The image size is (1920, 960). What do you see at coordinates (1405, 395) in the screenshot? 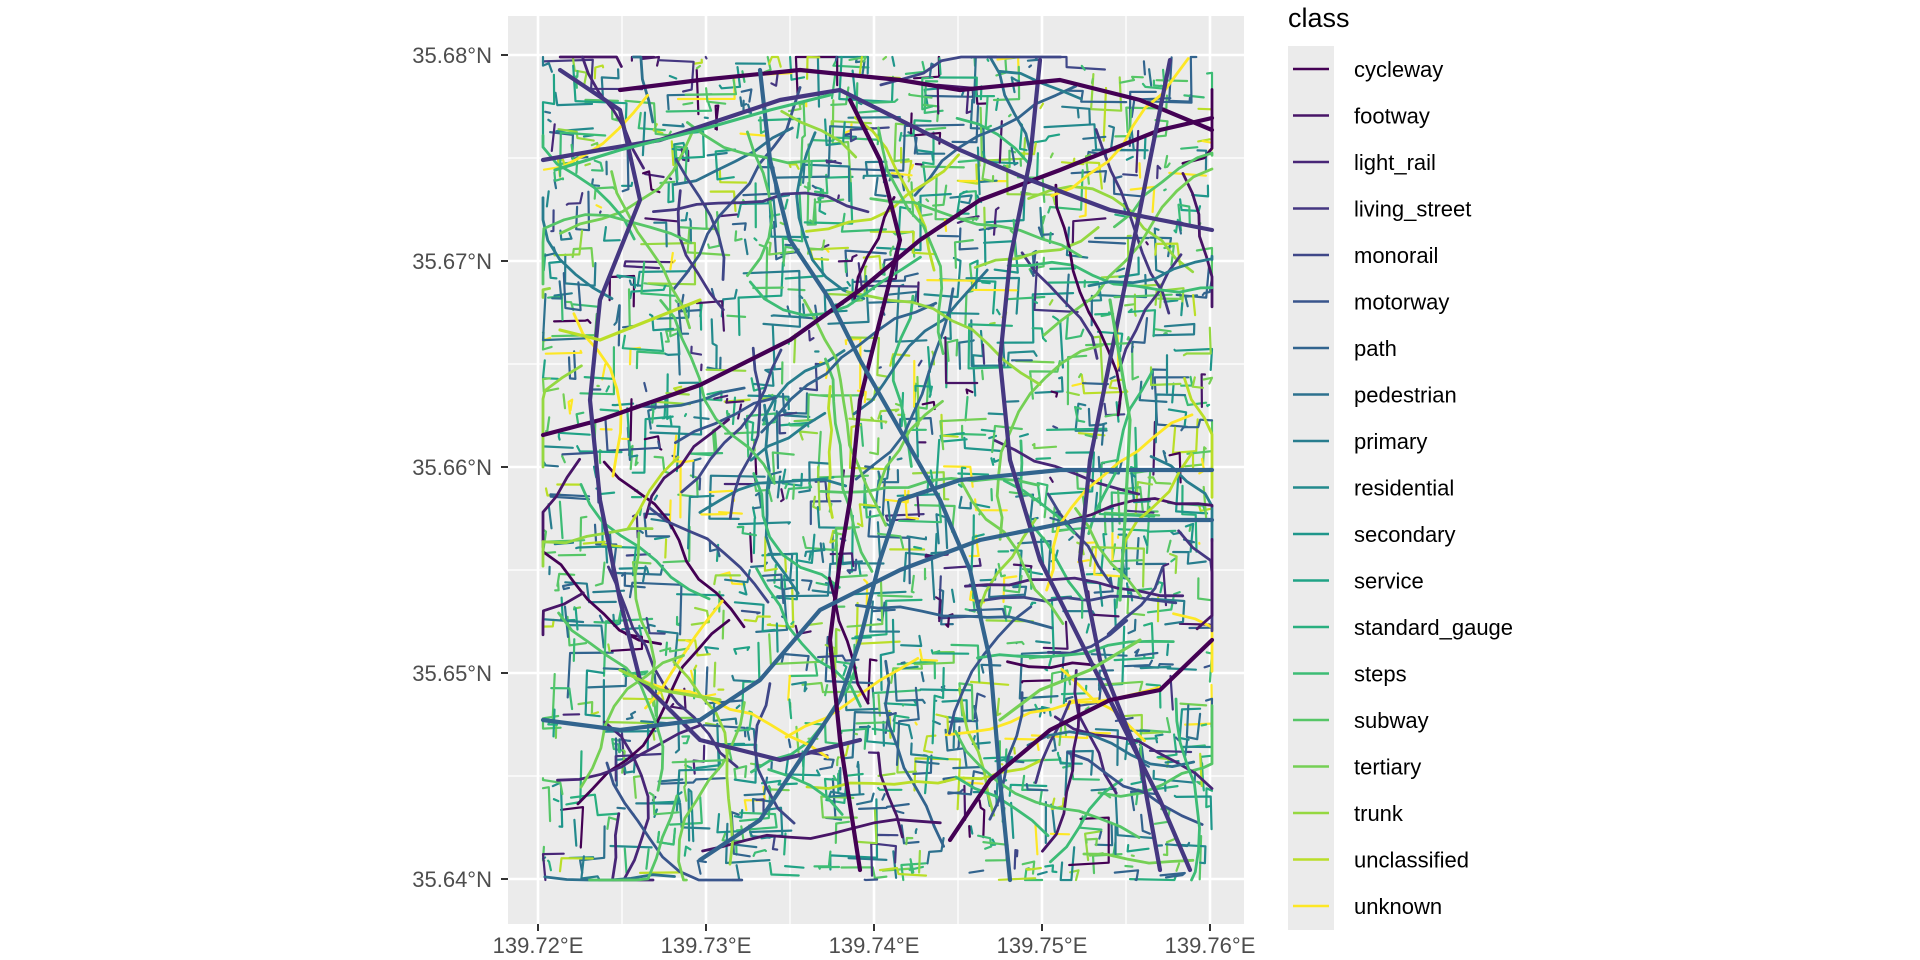
I see `legend-label: pedestrian` at bounding box center [1405, 395].